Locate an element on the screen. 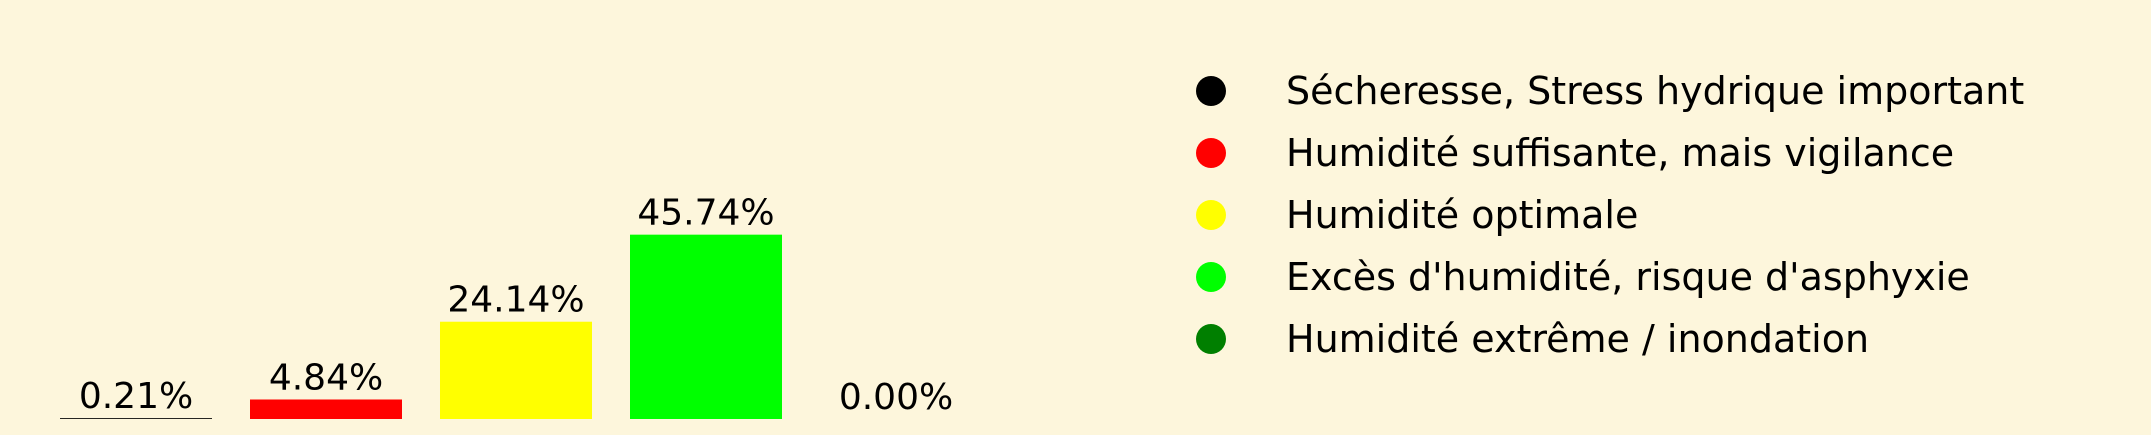 The image size is (2151, 435). bar-value-label-1: 0.21% is located at coordinates (136, 396).